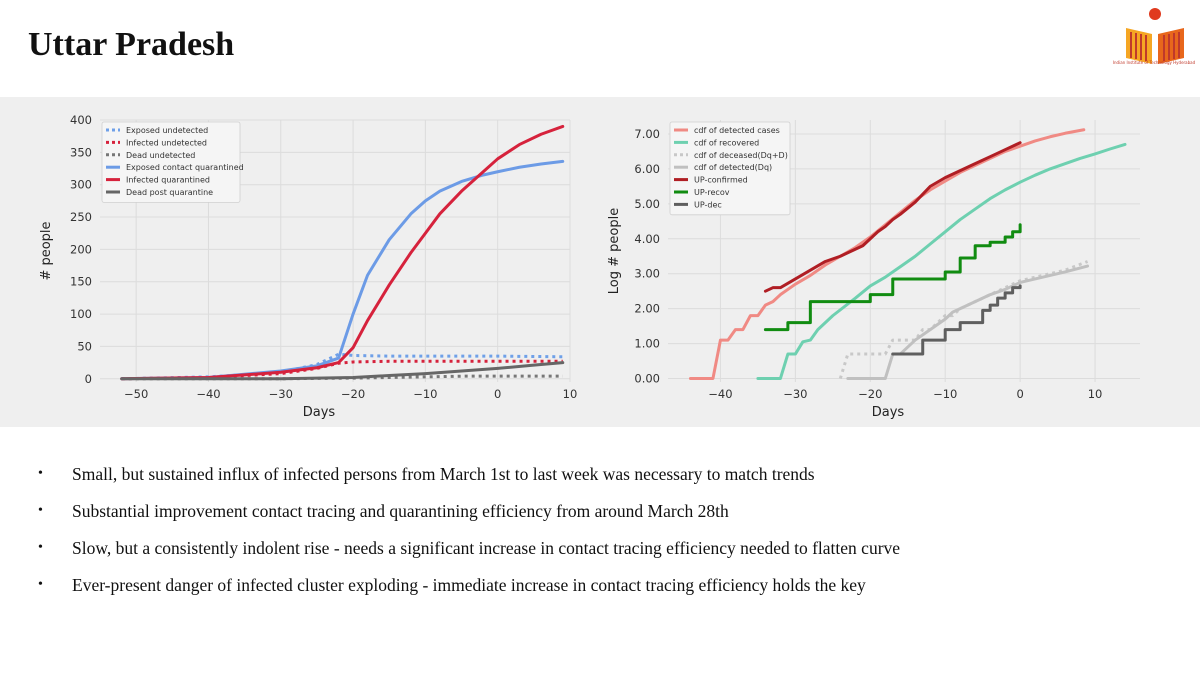 This screenshot has height=675, width=1200. What do you see at coordinates (46, 250) in the screenshot?
I see `y-axis-label: # people` at bounding box center [46, 250].